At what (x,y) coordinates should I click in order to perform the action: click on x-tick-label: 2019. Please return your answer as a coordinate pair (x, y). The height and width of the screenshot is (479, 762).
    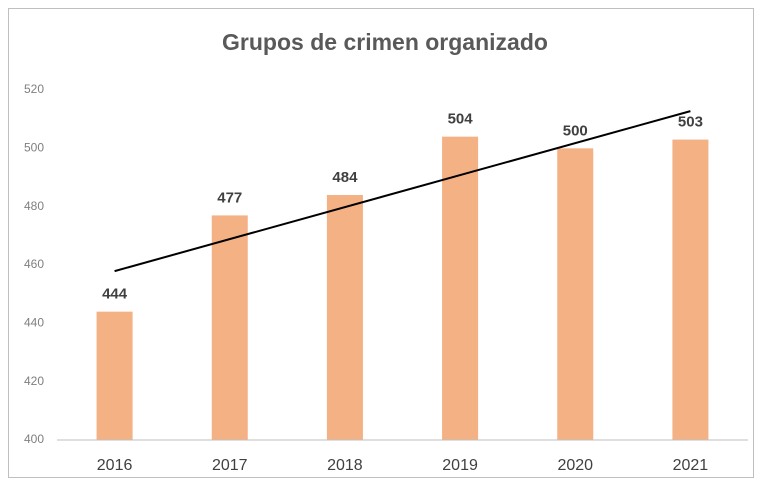
    Looking at the image, I should click on (460, 465).